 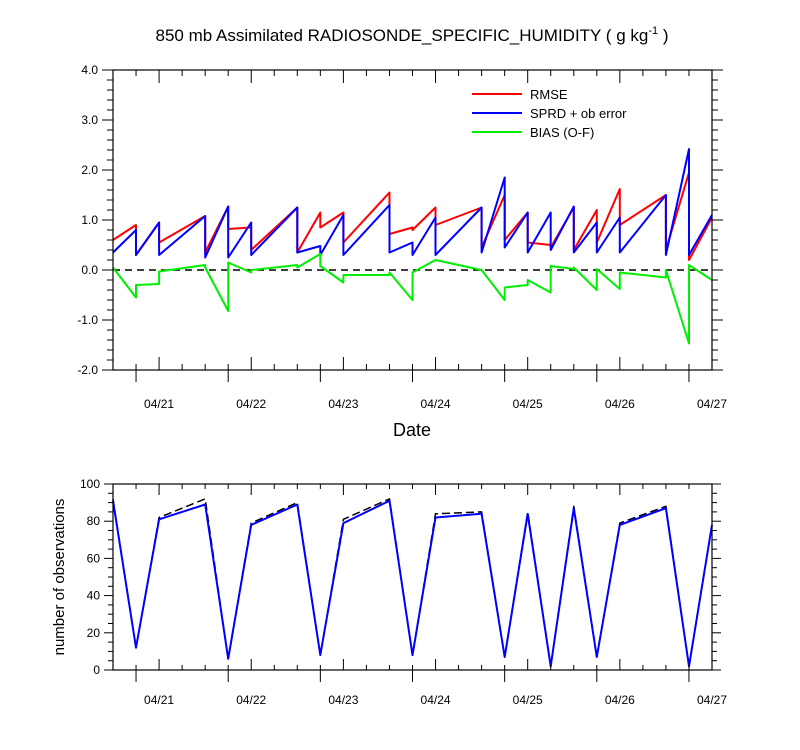 I want to click on top-series-sprd-ob-error, so click(x=412, y=203).